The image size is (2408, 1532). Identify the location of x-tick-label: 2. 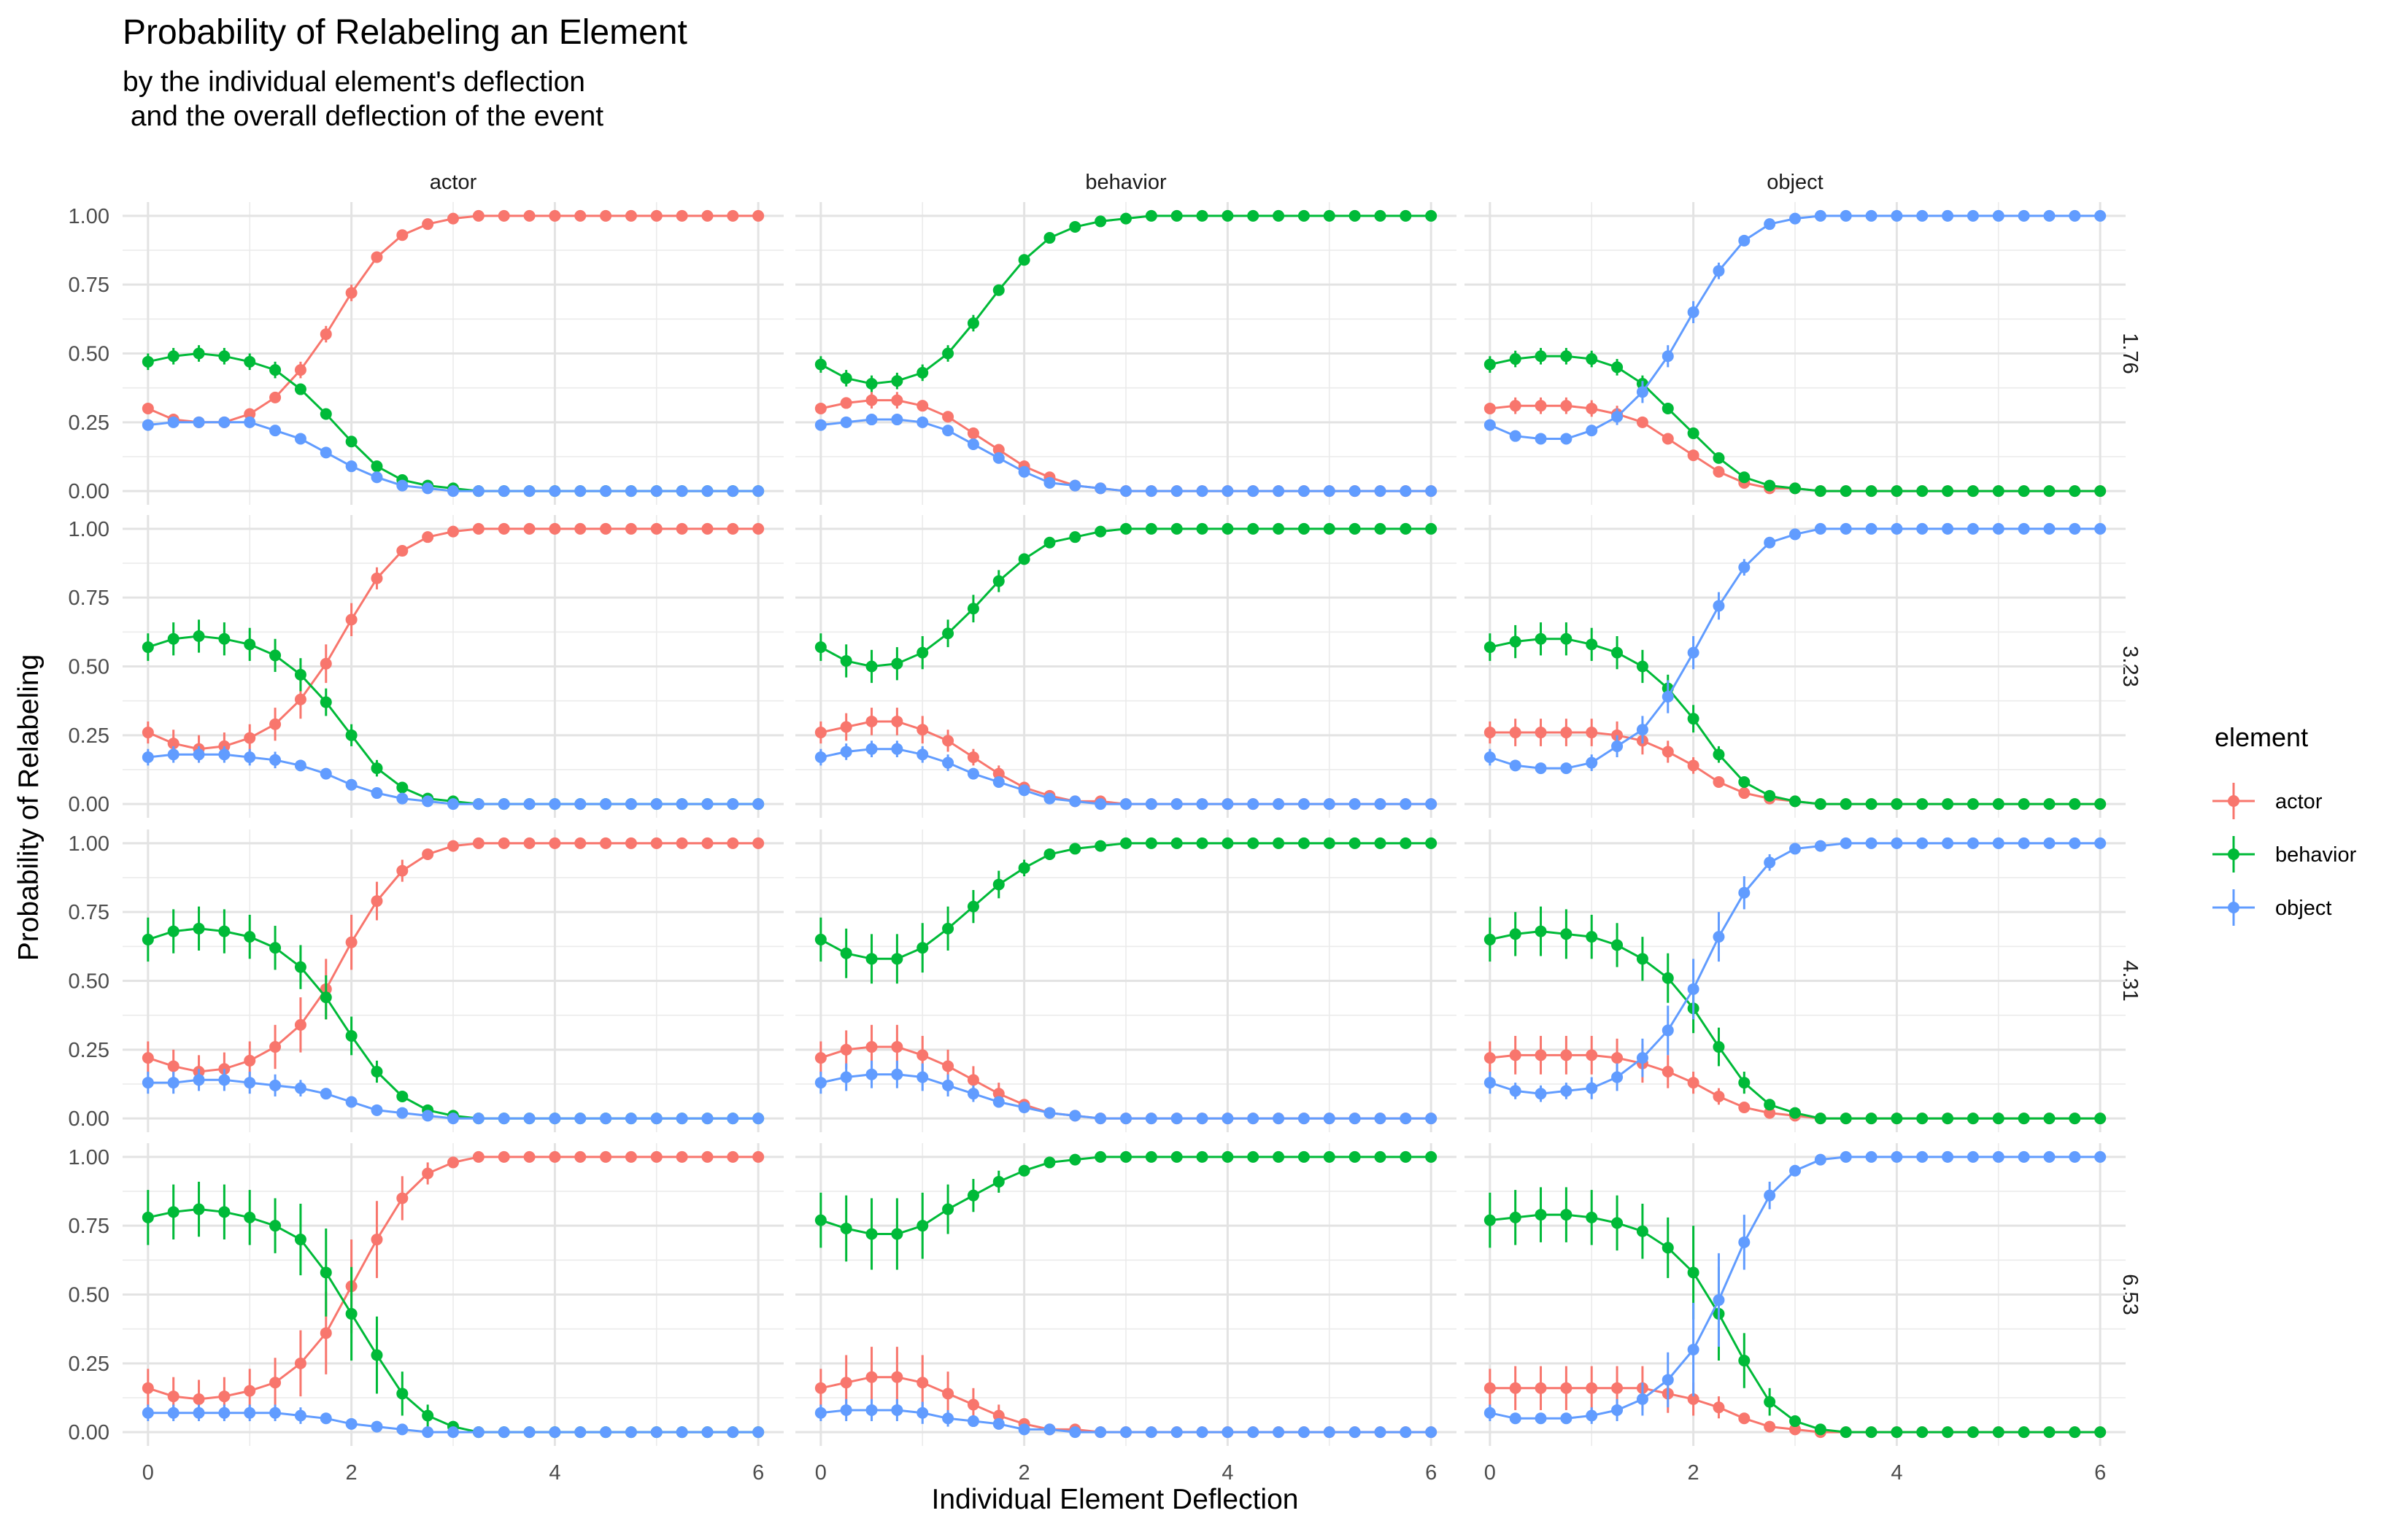
(1024, 1473).